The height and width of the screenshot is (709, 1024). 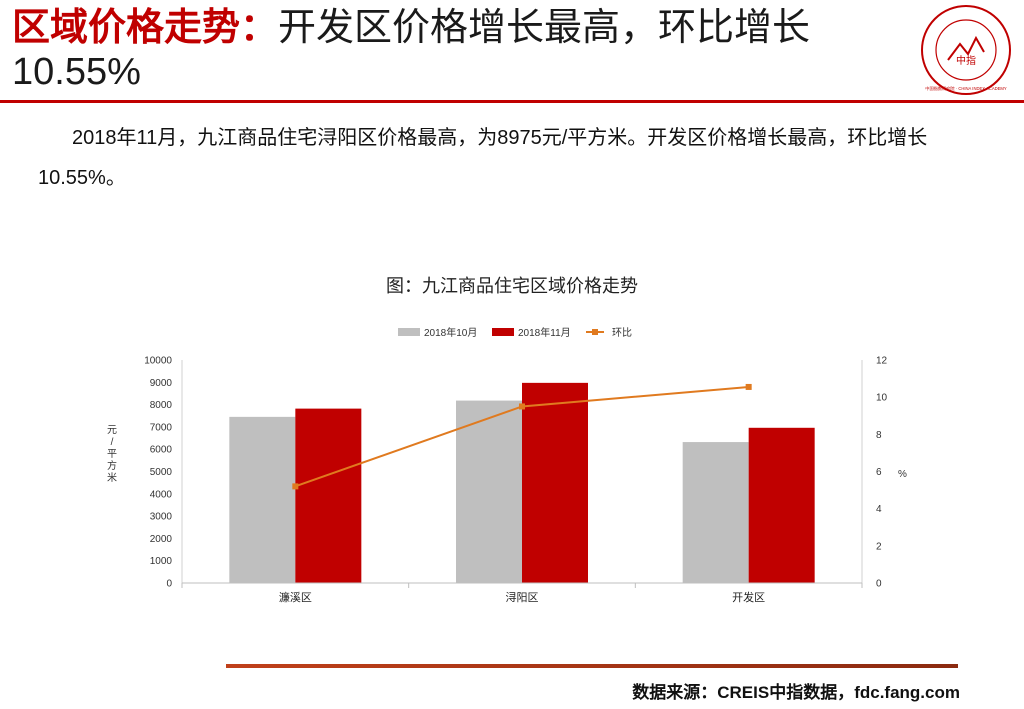 I want to click on y-tick-label: 9000, so click(x=161, y=383).